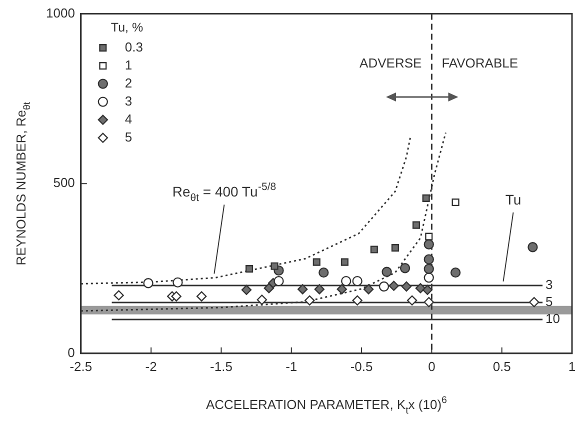 Image resolution: width=586 pixels, height=425 pixels. I want to click on y-tick-label: 500, so click(64, 182).